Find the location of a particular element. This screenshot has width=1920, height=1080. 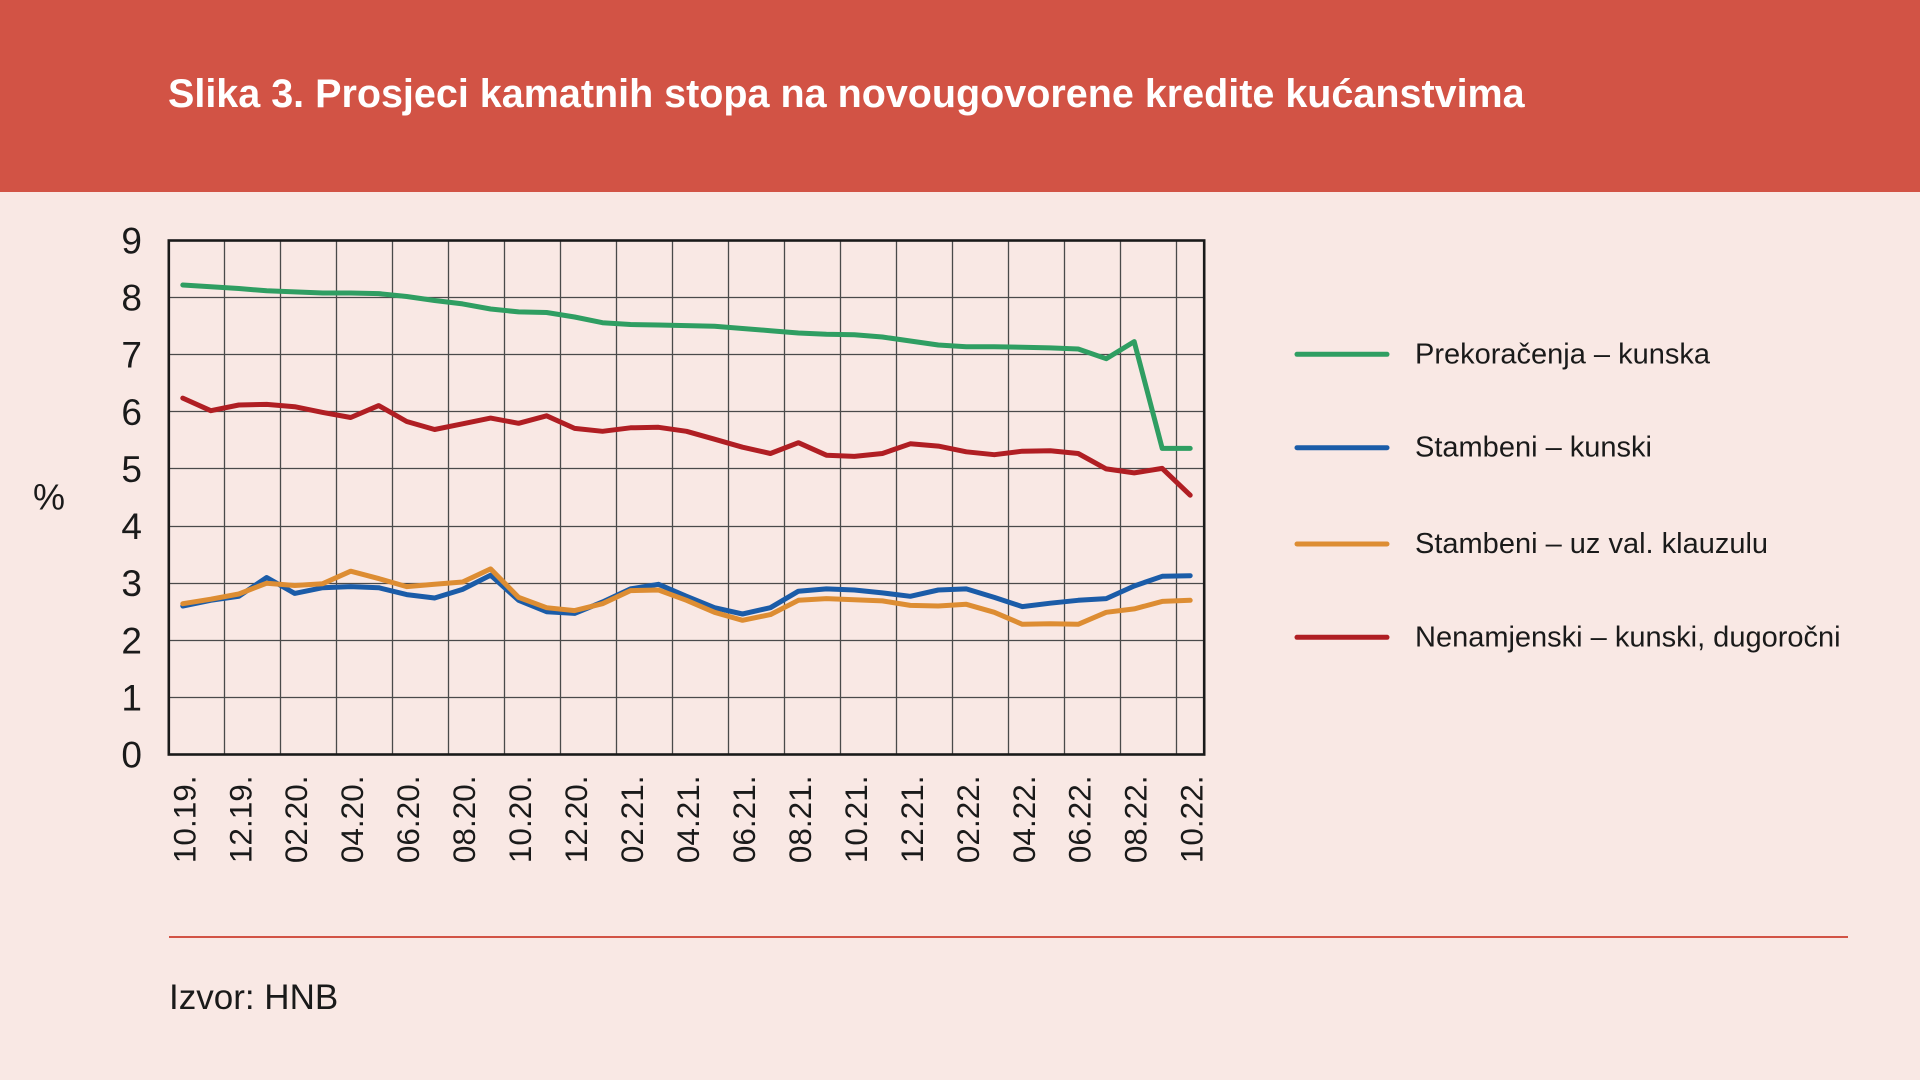

svg-text: 0 is located at coordinates (131, 755).